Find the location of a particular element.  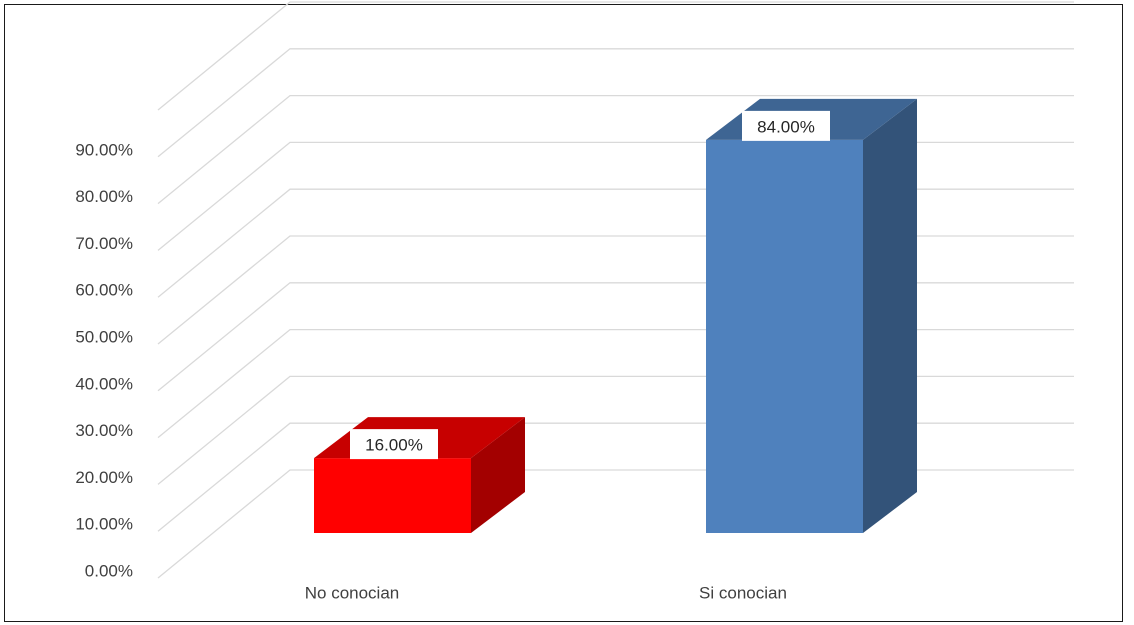

y-tick-label: 80.00% is located at coordinates (104, 196).